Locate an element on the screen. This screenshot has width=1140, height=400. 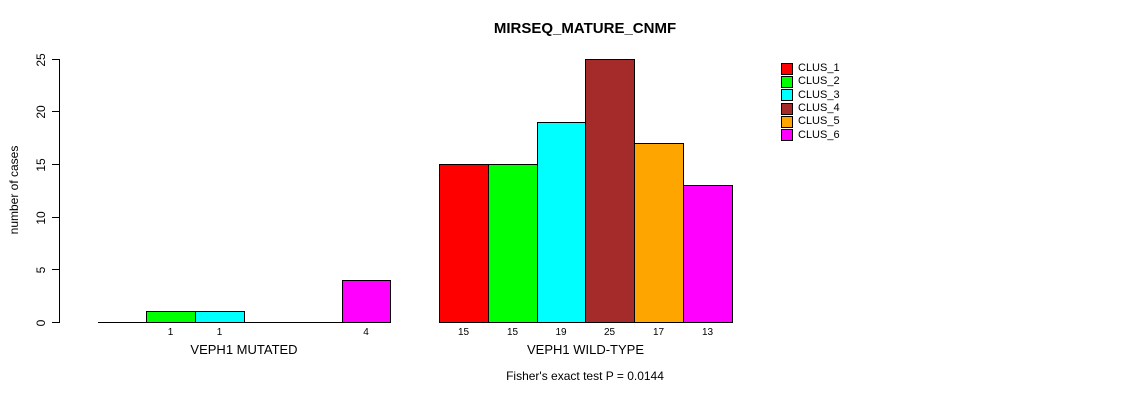
legend-item: CLUS_6 is located at coordinates (810, 135).